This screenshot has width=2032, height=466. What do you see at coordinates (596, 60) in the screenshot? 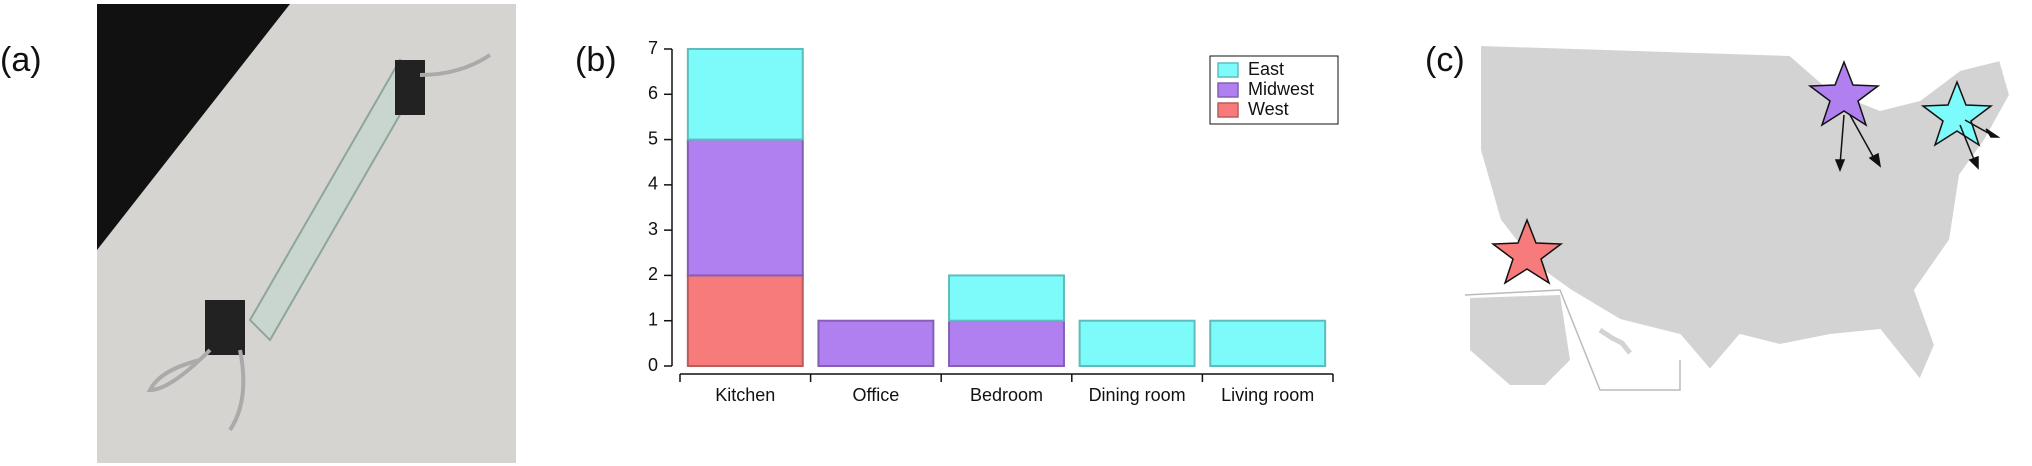
I see `panel-label: (b)` at bounding box center [596, 60].